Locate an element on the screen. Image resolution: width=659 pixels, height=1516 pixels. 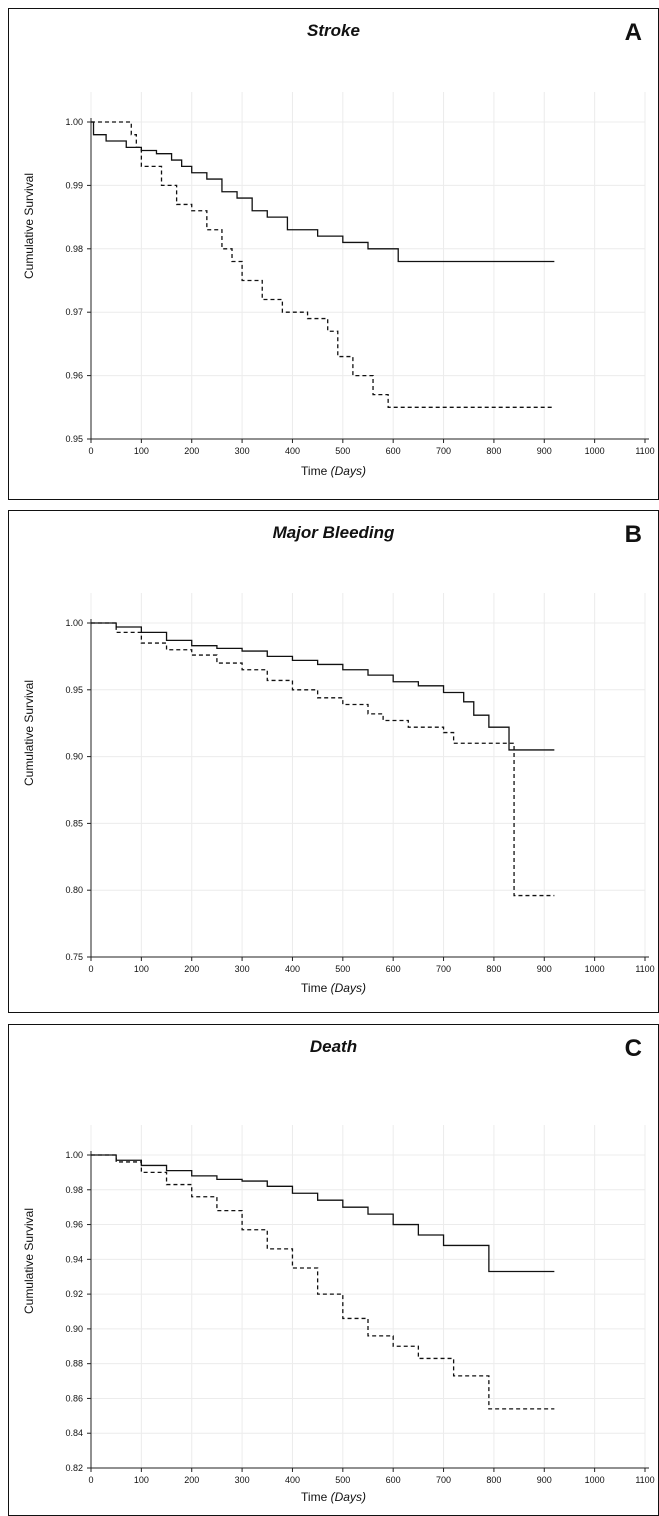
y-tick-label: 0.75 is located at coordinates (74, 957).